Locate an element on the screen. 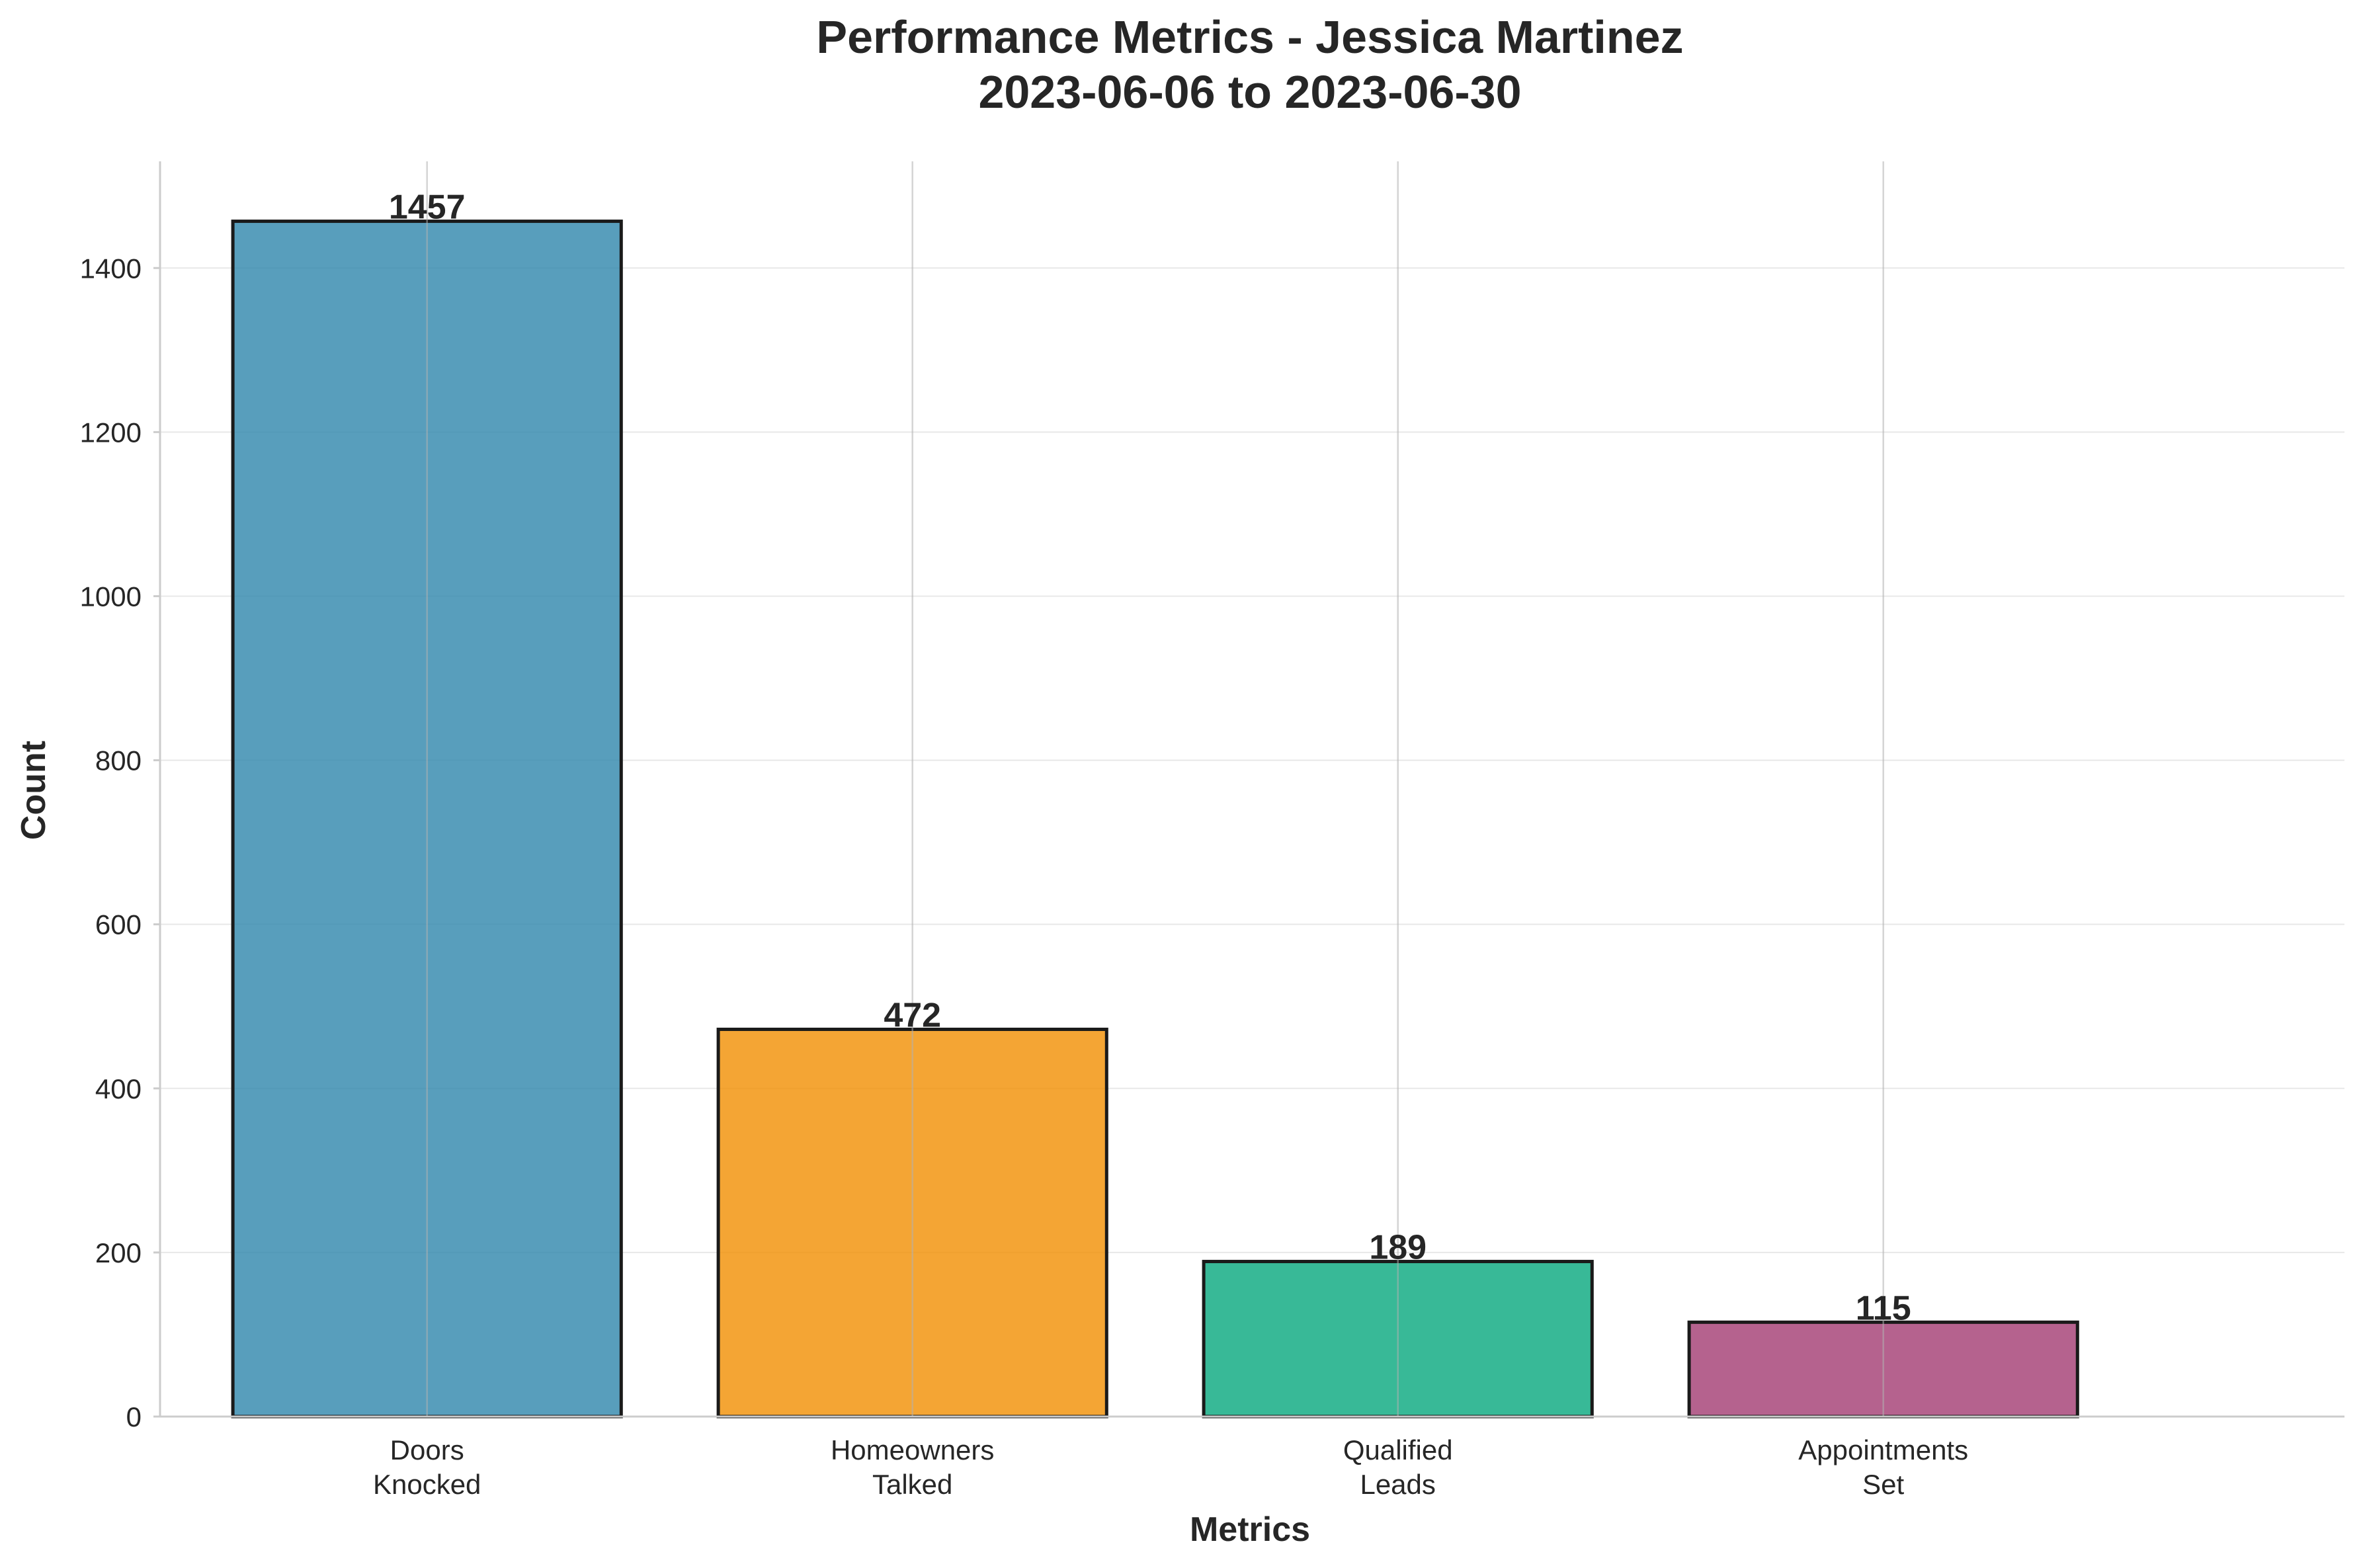 This screenshot has height=1568, width=2361. bar-value-label: 115 is located at coordinates (1883, 1308).